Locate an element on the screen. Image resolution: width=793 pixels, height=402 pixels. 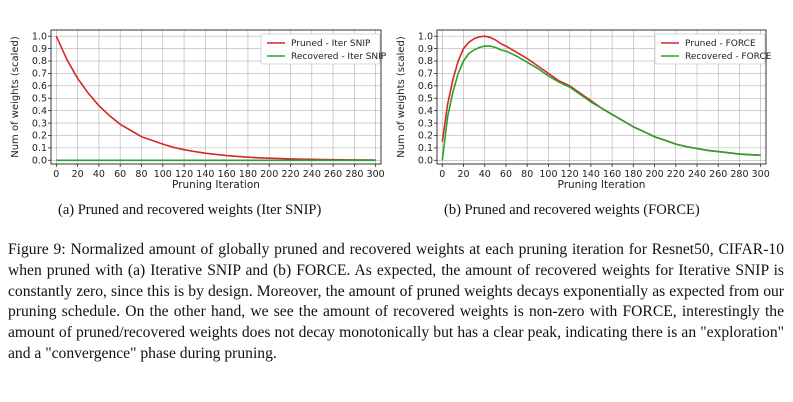
series-line-recovered is located at coordinates (601, 103).